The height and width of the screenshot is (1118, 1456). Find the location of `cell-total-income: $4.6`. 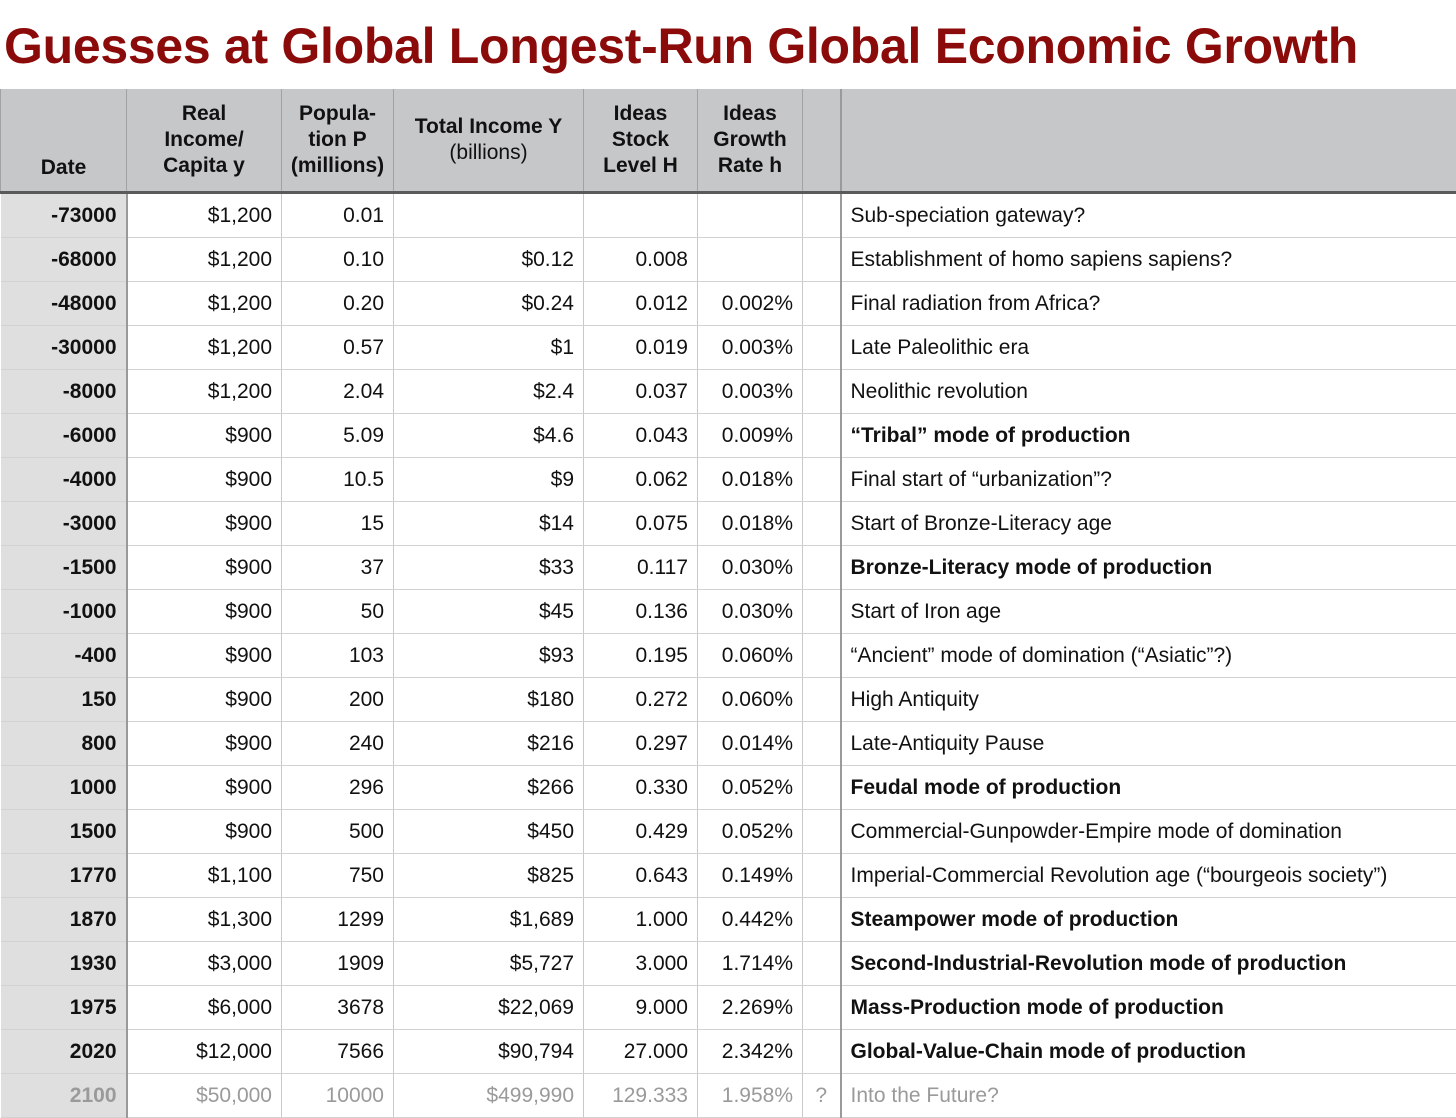

cell-total-income: $4.6 is located at coordinates (489, 436).